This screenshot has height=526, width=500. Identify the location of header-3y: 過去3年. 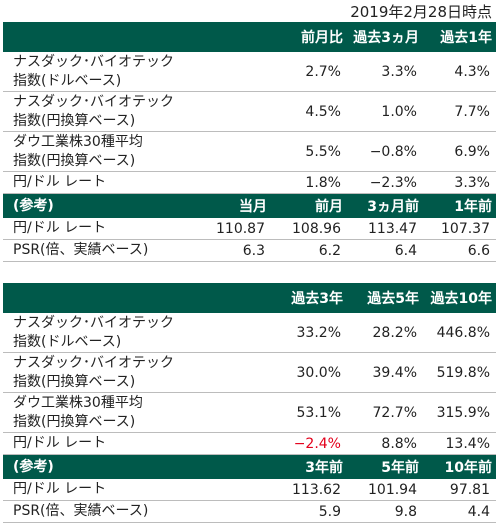
(317, 299).